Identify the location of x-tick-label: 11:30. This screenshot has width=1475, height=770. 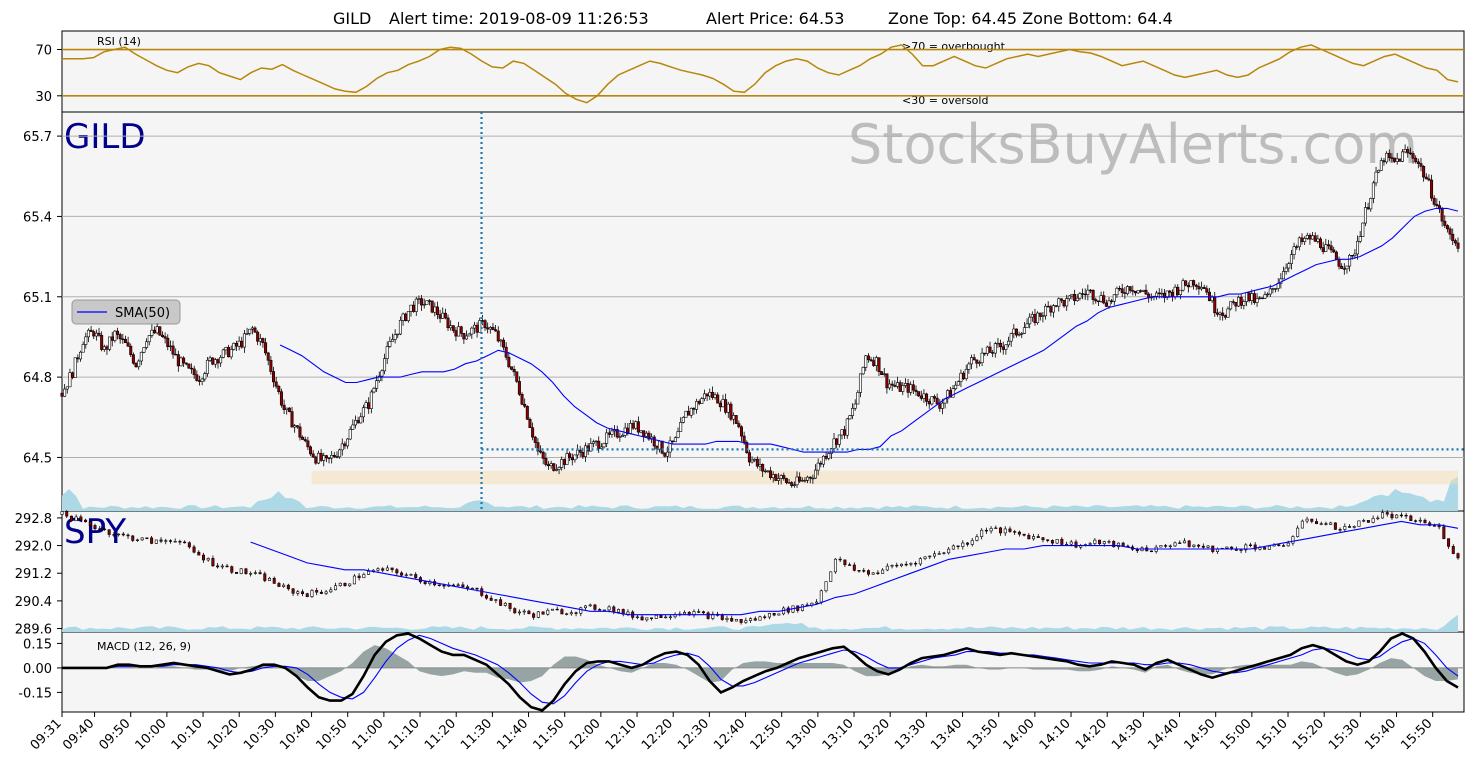
(476, 734).